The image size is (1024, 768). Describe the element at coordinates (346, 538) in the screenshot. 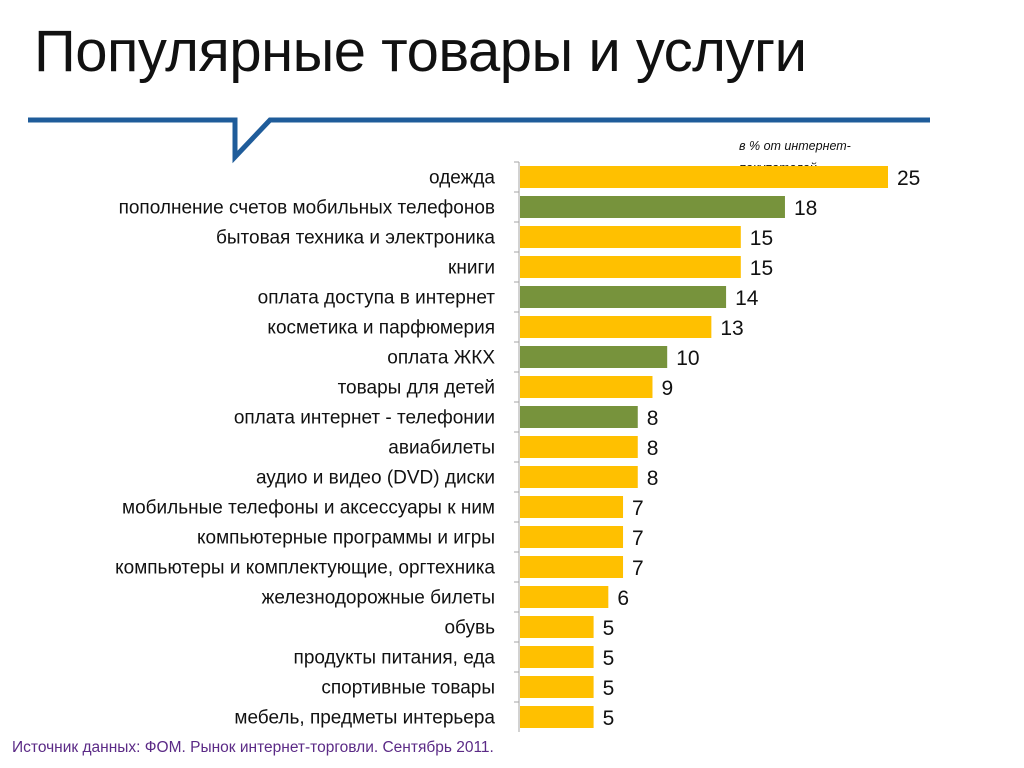

I see `category-label: компьютерные программы и игры` at that location.